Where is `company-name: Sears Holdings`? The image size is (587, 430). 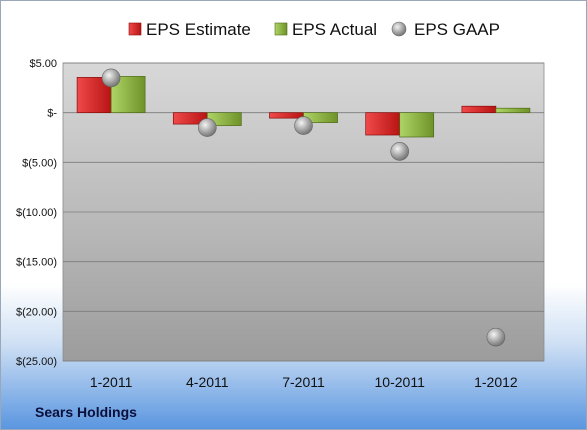
company-name: Sears Holdings is located at coordinates (86, 412).